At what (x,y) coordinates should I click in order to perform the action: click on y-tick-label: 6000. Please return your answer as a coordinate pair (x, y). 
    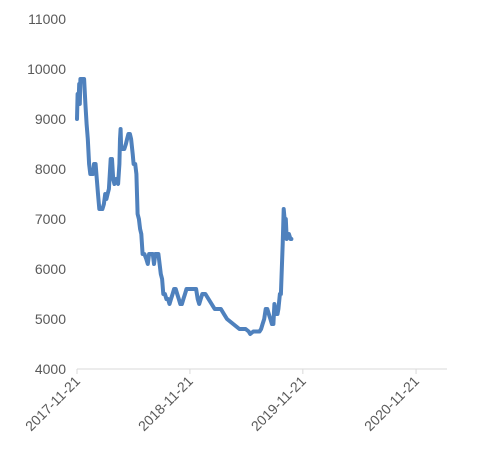
    Looking at the image, I should click on (50, 269).